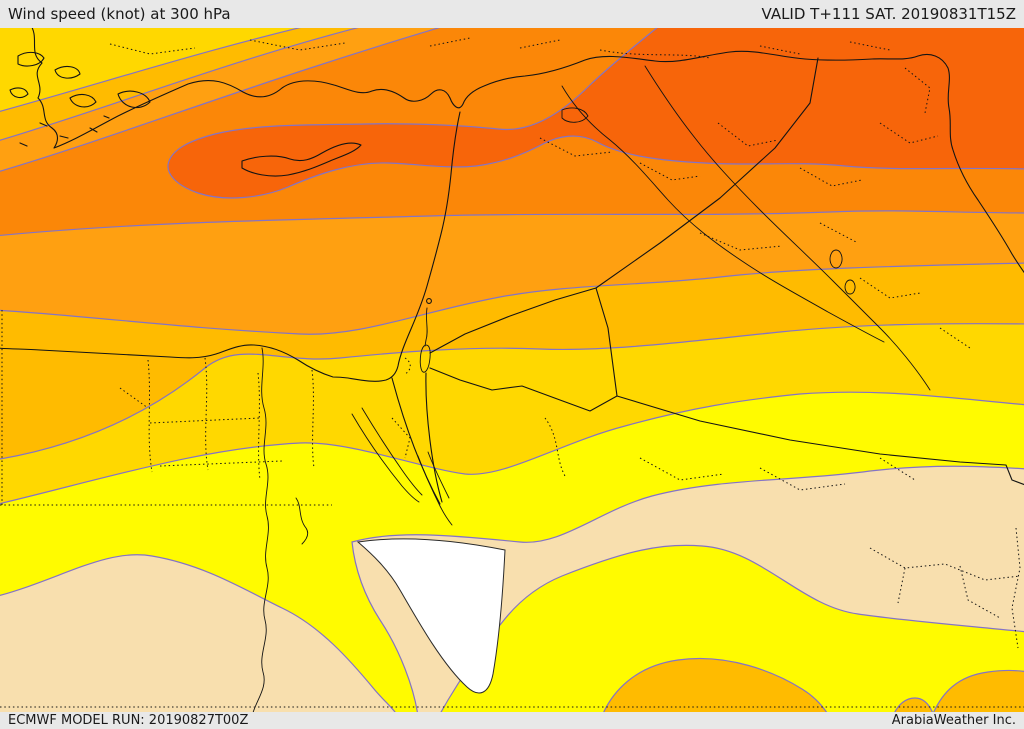  Describe the element at coordinates (119, 14) in the screenshot. I see `page-title: Wind speed (knot) at 300 hPa` at that location.